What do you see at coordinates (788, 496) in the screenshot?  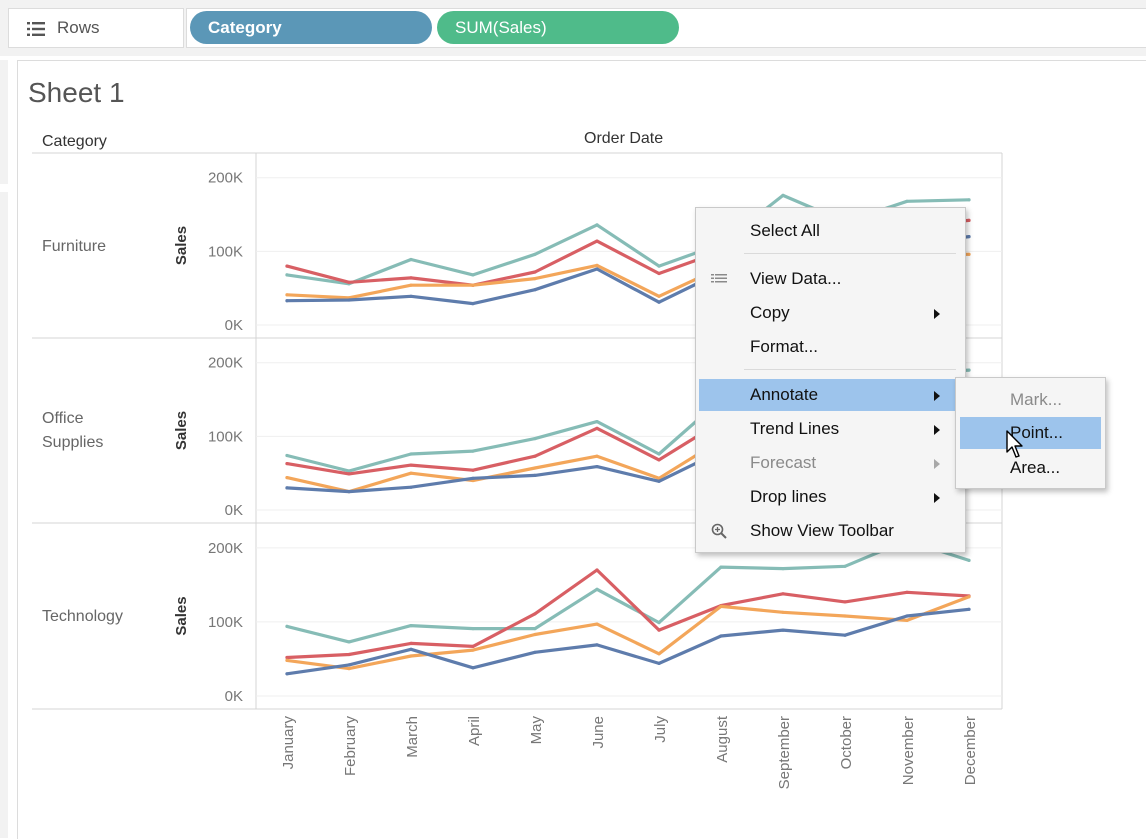 I see `menu-item-label: Drop lines` at bounding box center [788, 496].